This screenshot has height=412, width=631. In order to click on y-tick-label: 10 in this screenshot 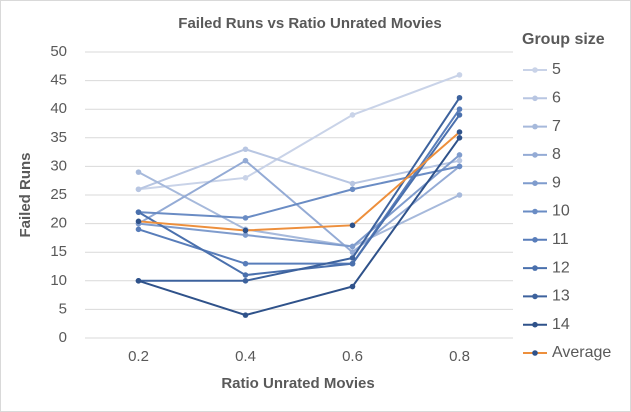, I will do `click(58, 280)`.